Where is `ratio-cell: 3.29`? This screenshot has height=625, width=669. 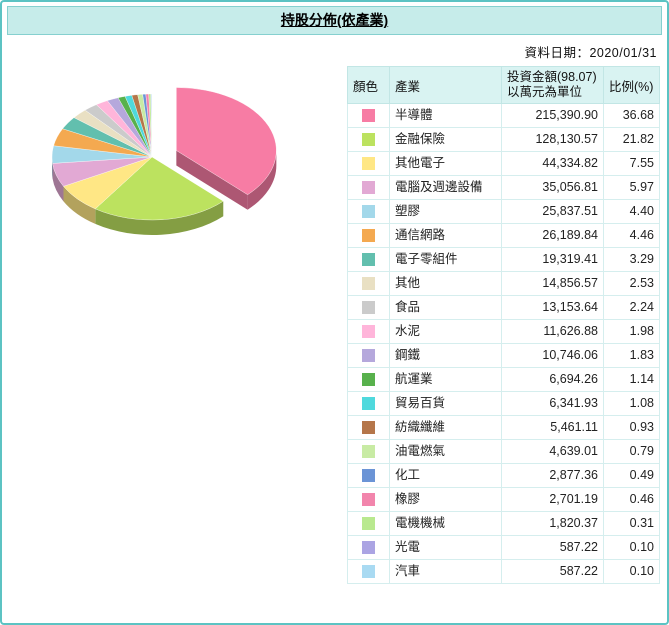 ratio-cell: 3.29 is located at coordinates (631, 259).